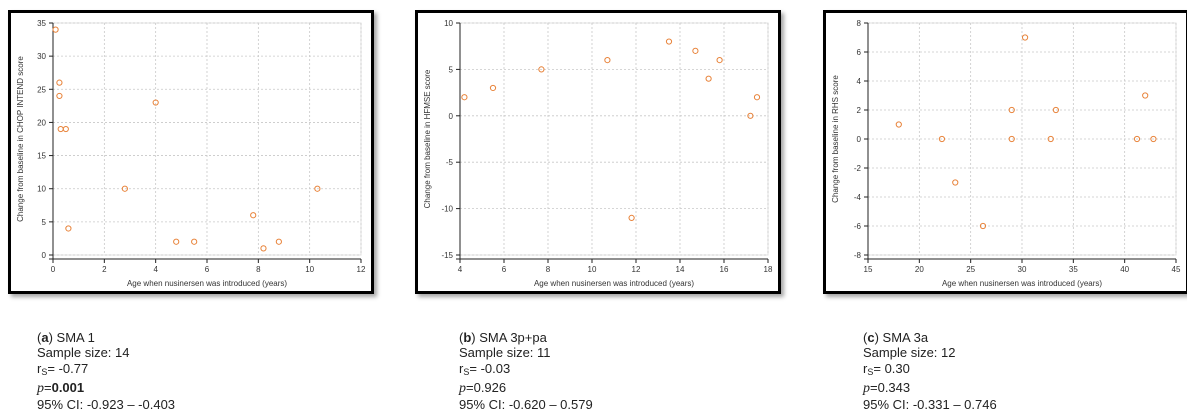 This screenshot has width=1187, height=419. I want to click on x-tick-label-b-5: 14, so click(680, 269).